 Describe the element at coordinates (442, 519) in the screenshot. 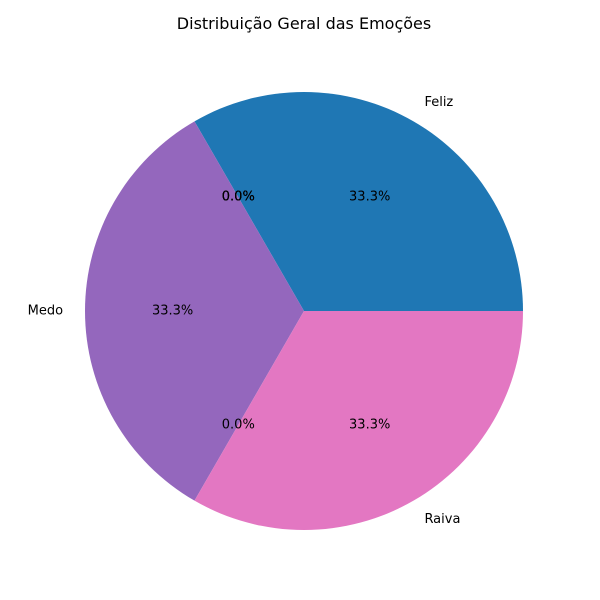

I see `slice-label-raiva: Raiva` at that location.